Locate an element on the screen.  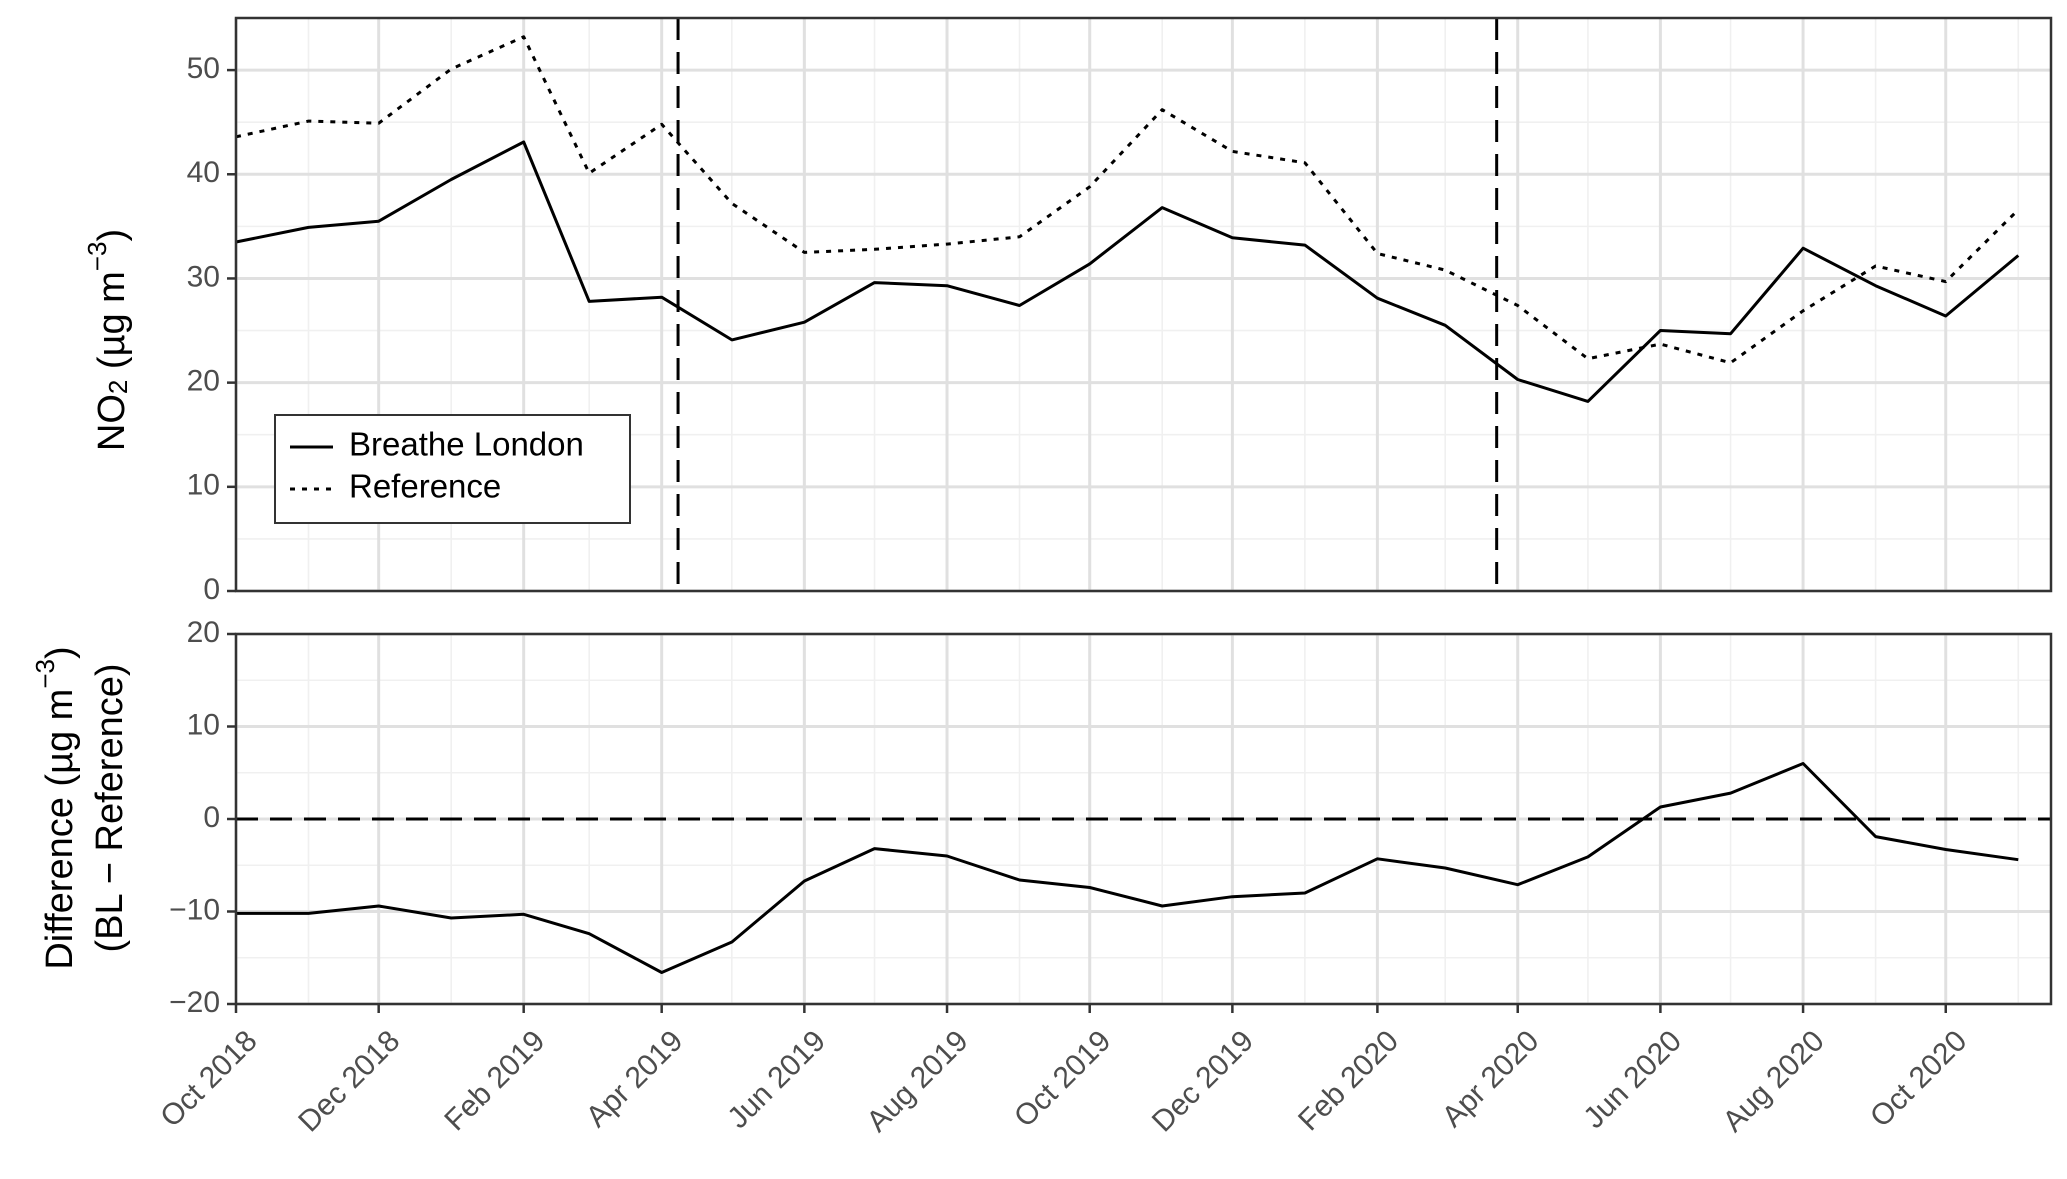
x-tick-label: Aug 2019 is located at coordinates (917, 1081).